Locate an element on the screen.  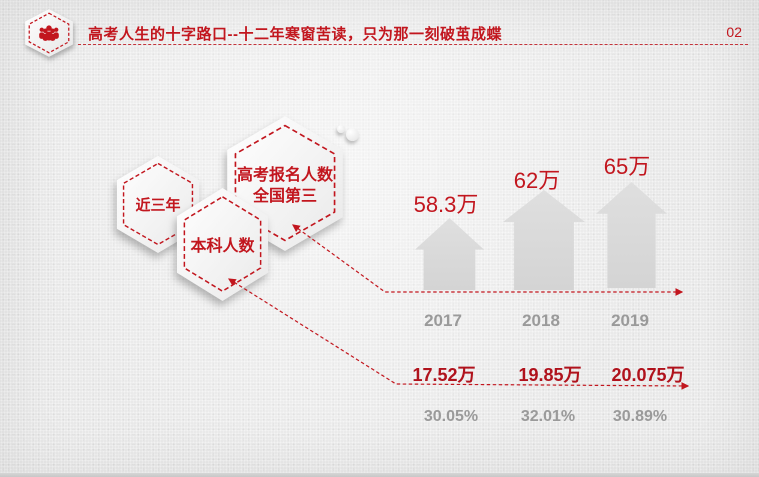
hexagon-shape is located at coordinates (222, 244).